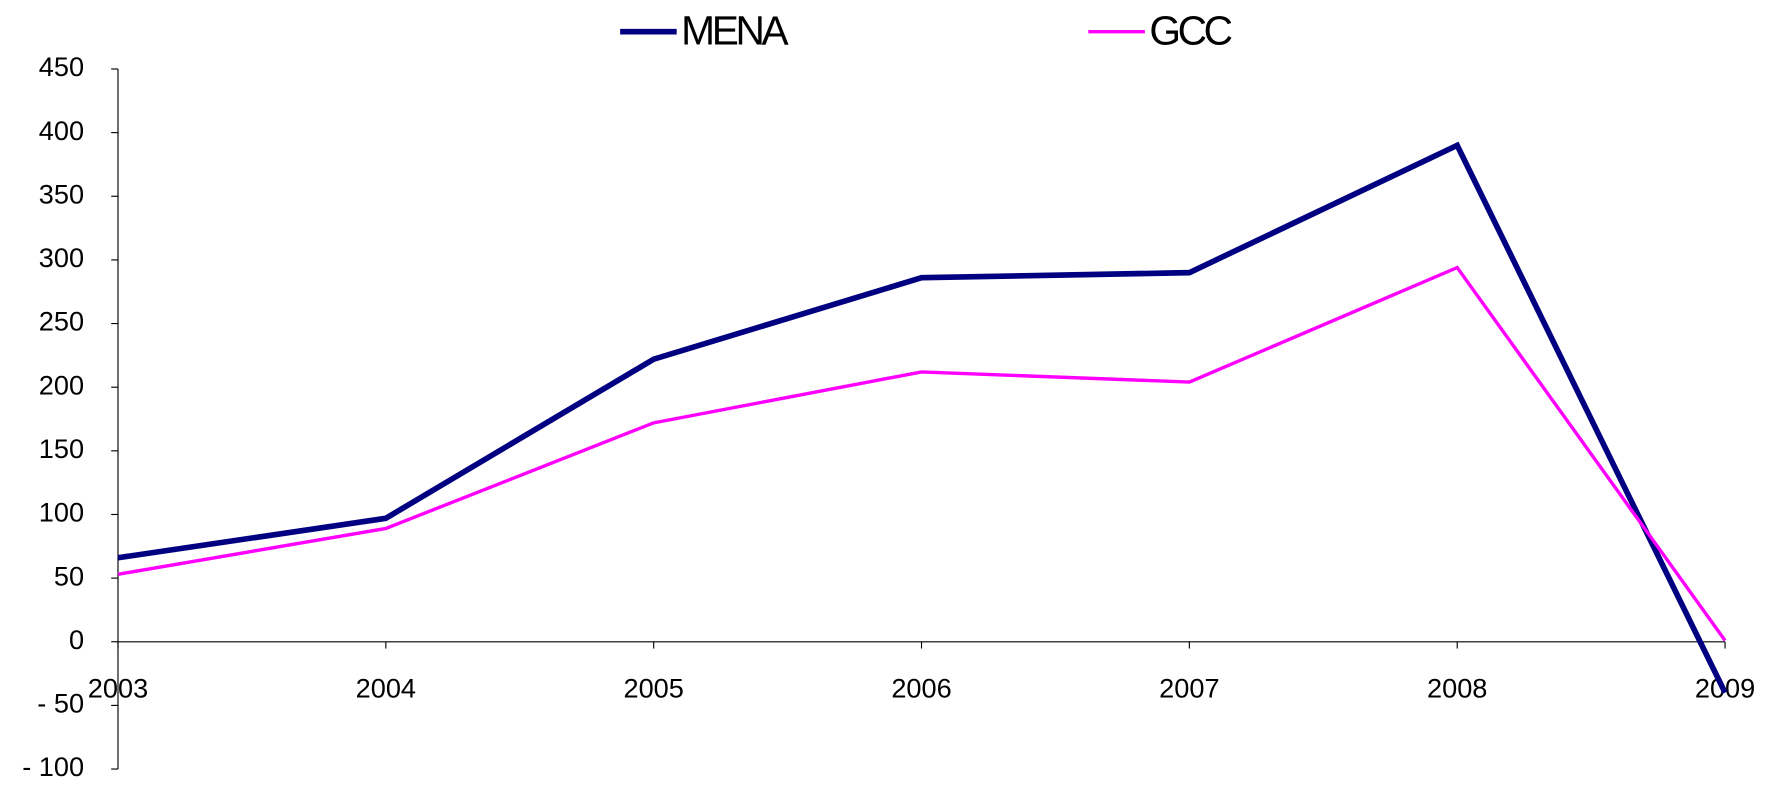 This screenshot has width=1765, height=786. I want to click on y-tick-label: 400, so click(61, 130).